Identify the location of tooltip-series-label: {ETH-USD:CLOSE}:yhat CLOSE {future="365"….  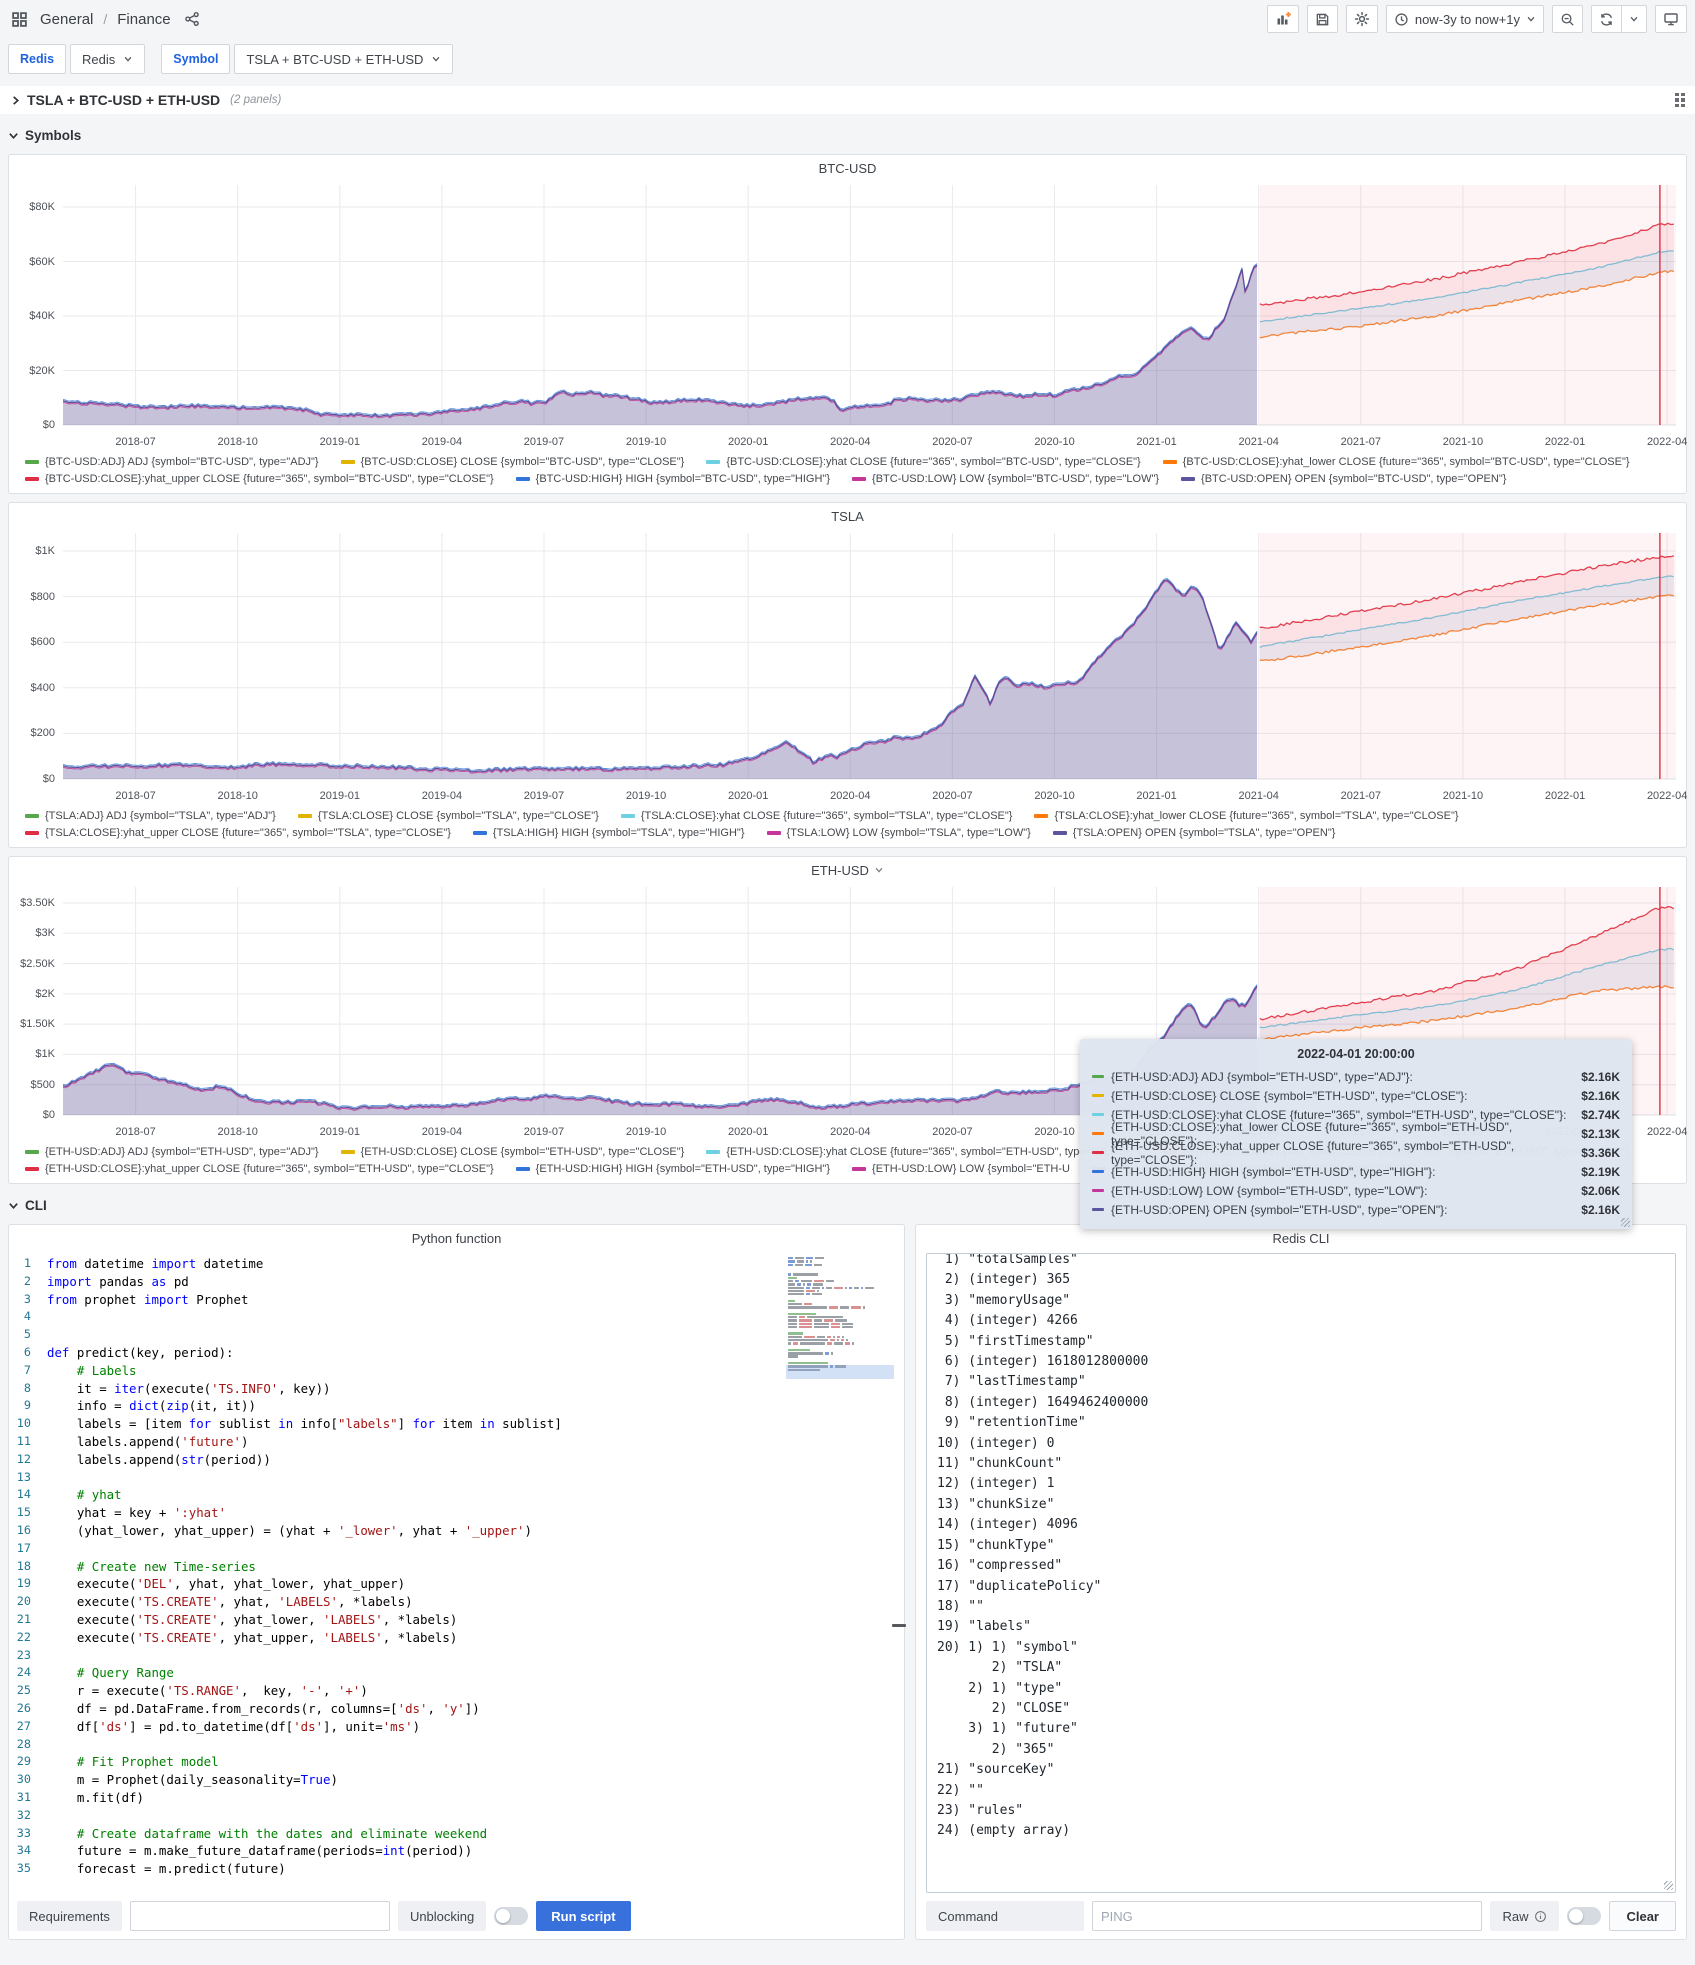
(1339, 1114).